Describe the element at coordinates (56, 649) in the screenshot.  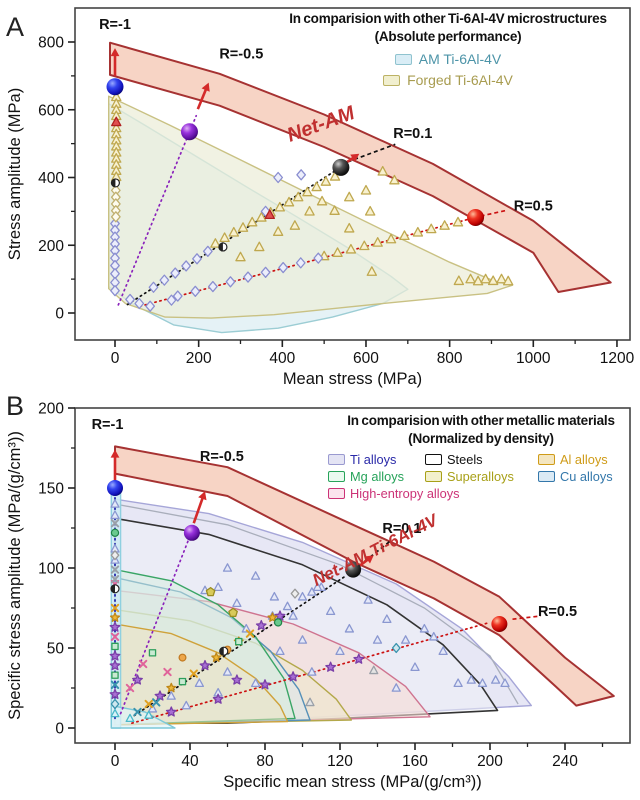
I see `svg-text: 50` at that location.